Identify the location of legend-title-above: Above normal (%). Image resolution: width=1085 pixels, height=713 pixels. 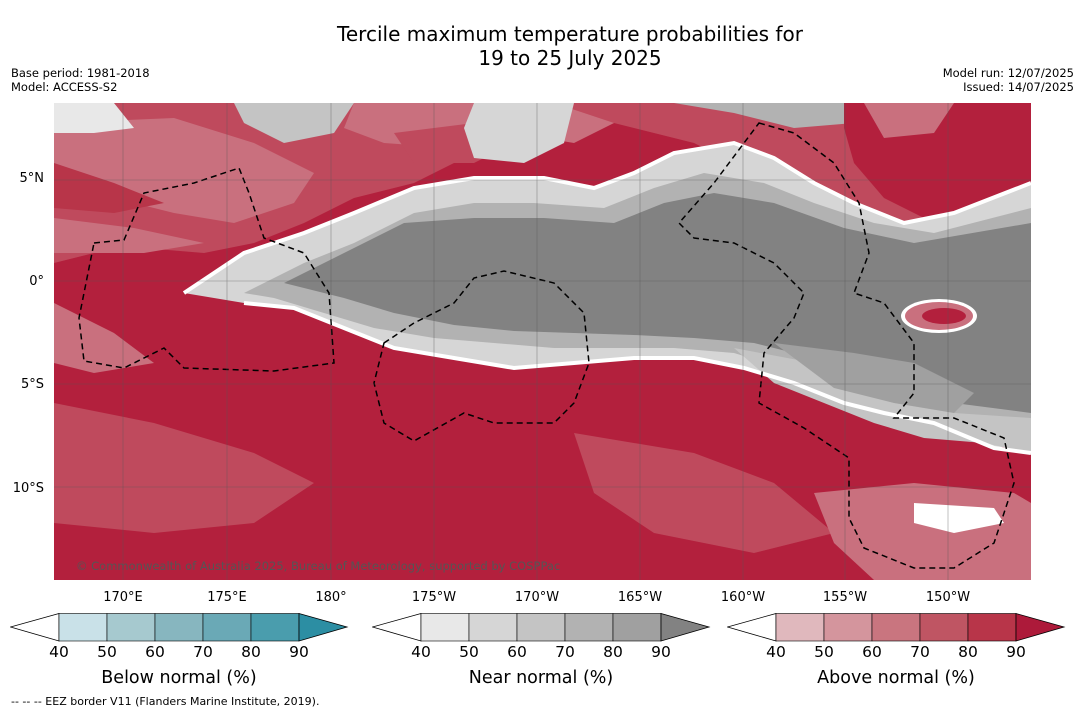
(896, 678).